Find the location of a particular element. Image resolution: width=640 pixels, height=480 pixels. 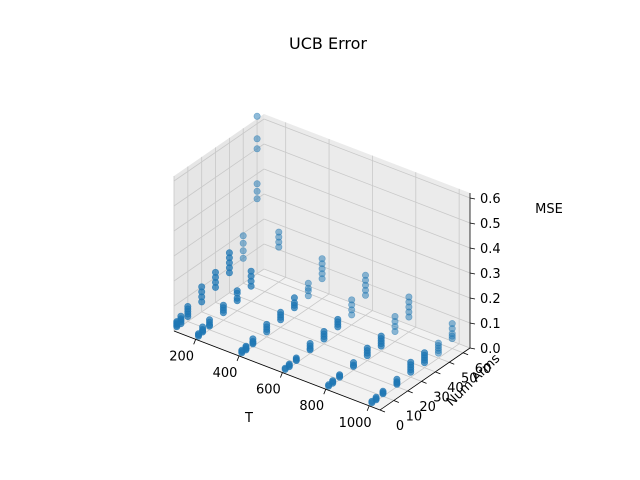

x-axis-line is located at coordinates (277, 370).